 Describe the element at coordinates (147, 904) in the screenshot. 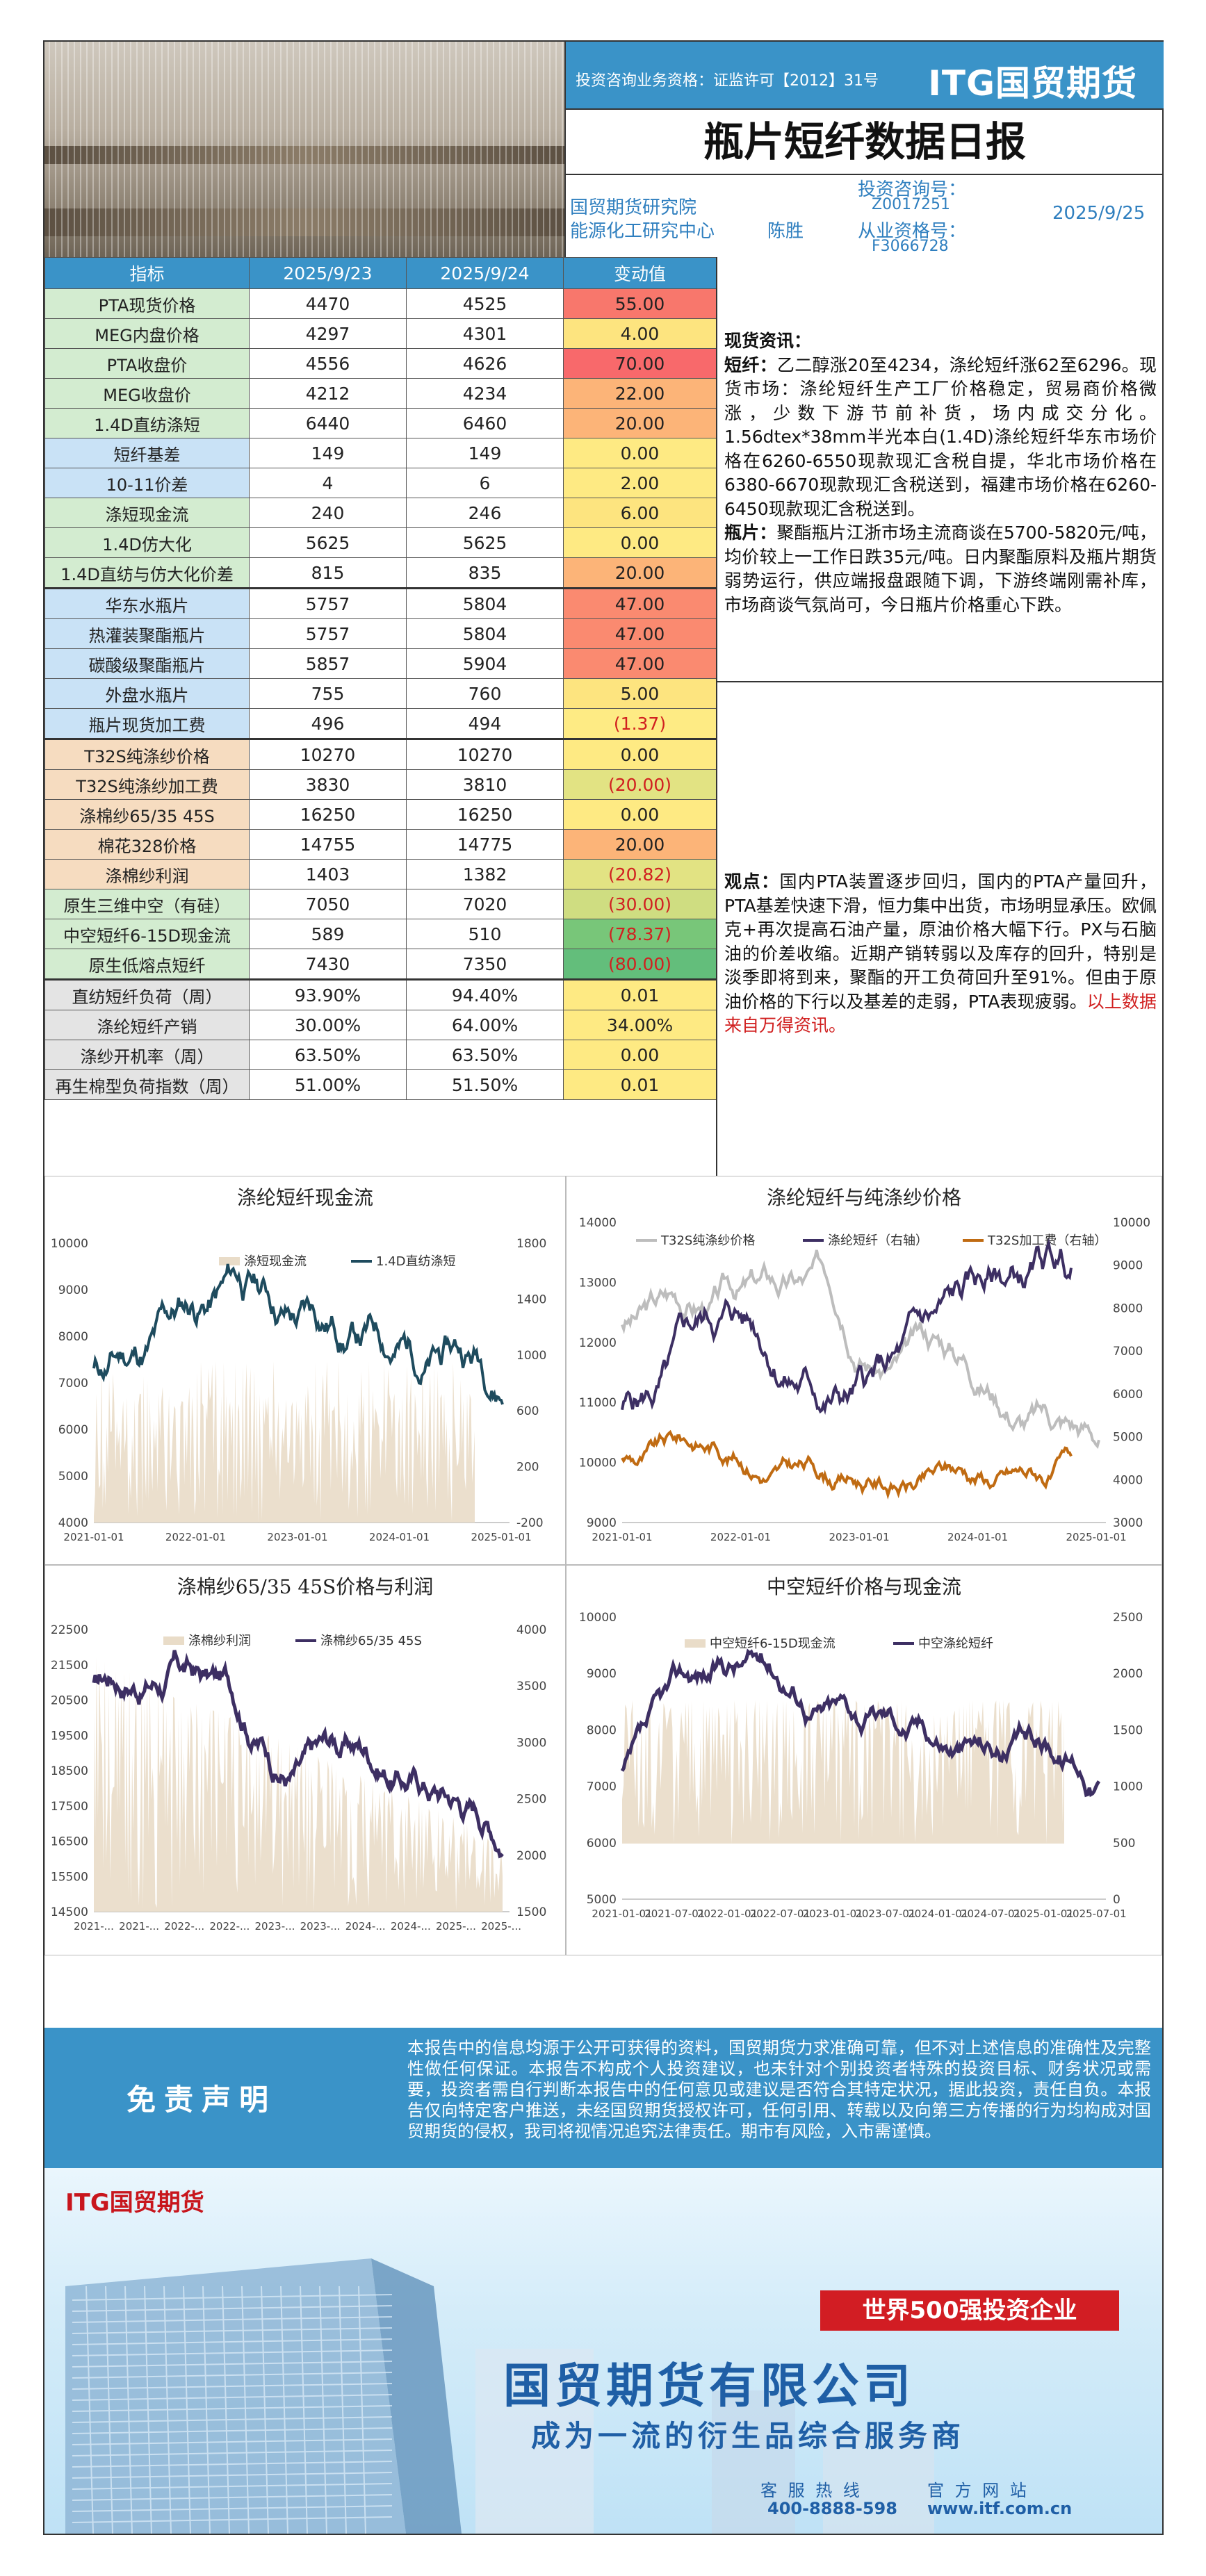

I see `indicator-name: 原生三维中空（有硅）` at that location.